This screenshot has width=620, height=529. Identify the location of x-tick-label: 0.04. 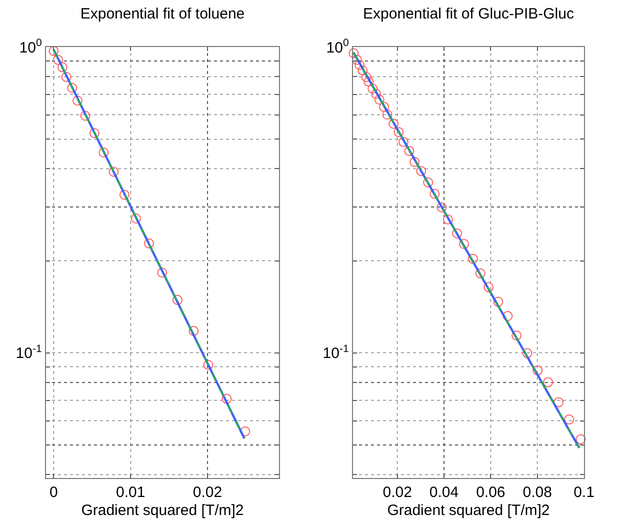
(444, 493).